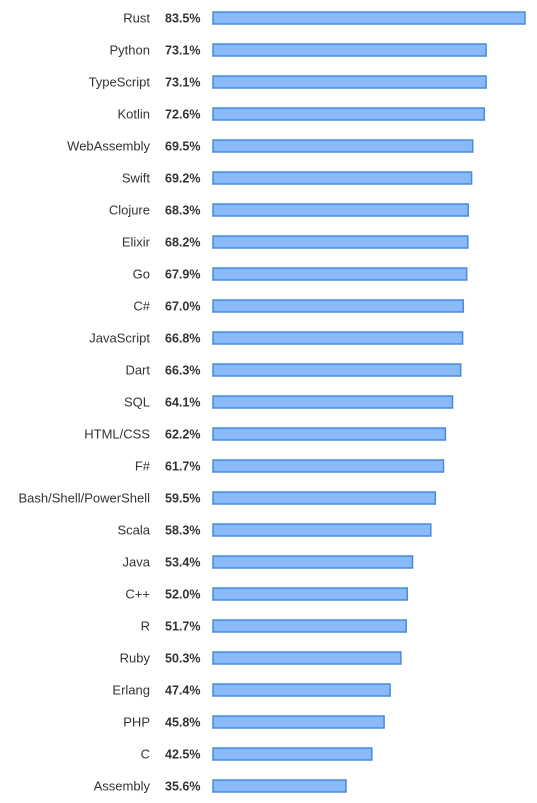  What do you see at coordinates (182, 531) in the screenshot?
I see `value-label: 58.3%` at bounding box center [182, 531].